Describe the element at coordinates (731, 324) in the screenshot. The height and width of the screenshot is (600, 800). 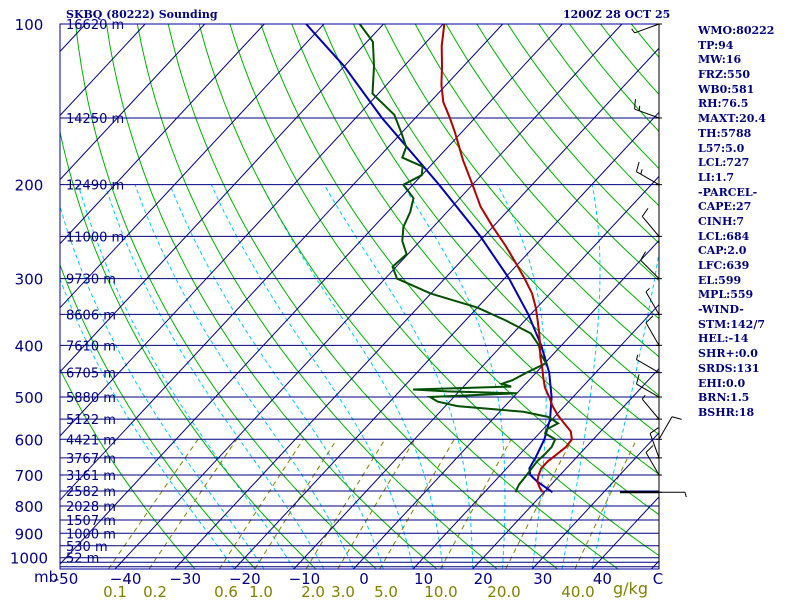
I see `index-line: STM:142/7` at that location.